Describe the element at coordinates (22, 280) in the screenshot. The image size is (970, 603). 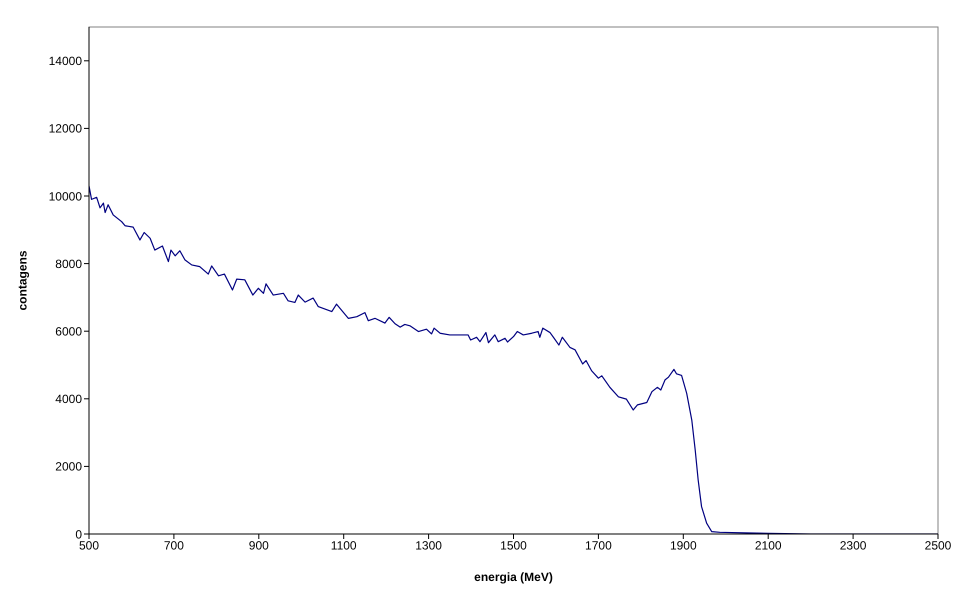
I see `y-axis-title: contagens` at that location.